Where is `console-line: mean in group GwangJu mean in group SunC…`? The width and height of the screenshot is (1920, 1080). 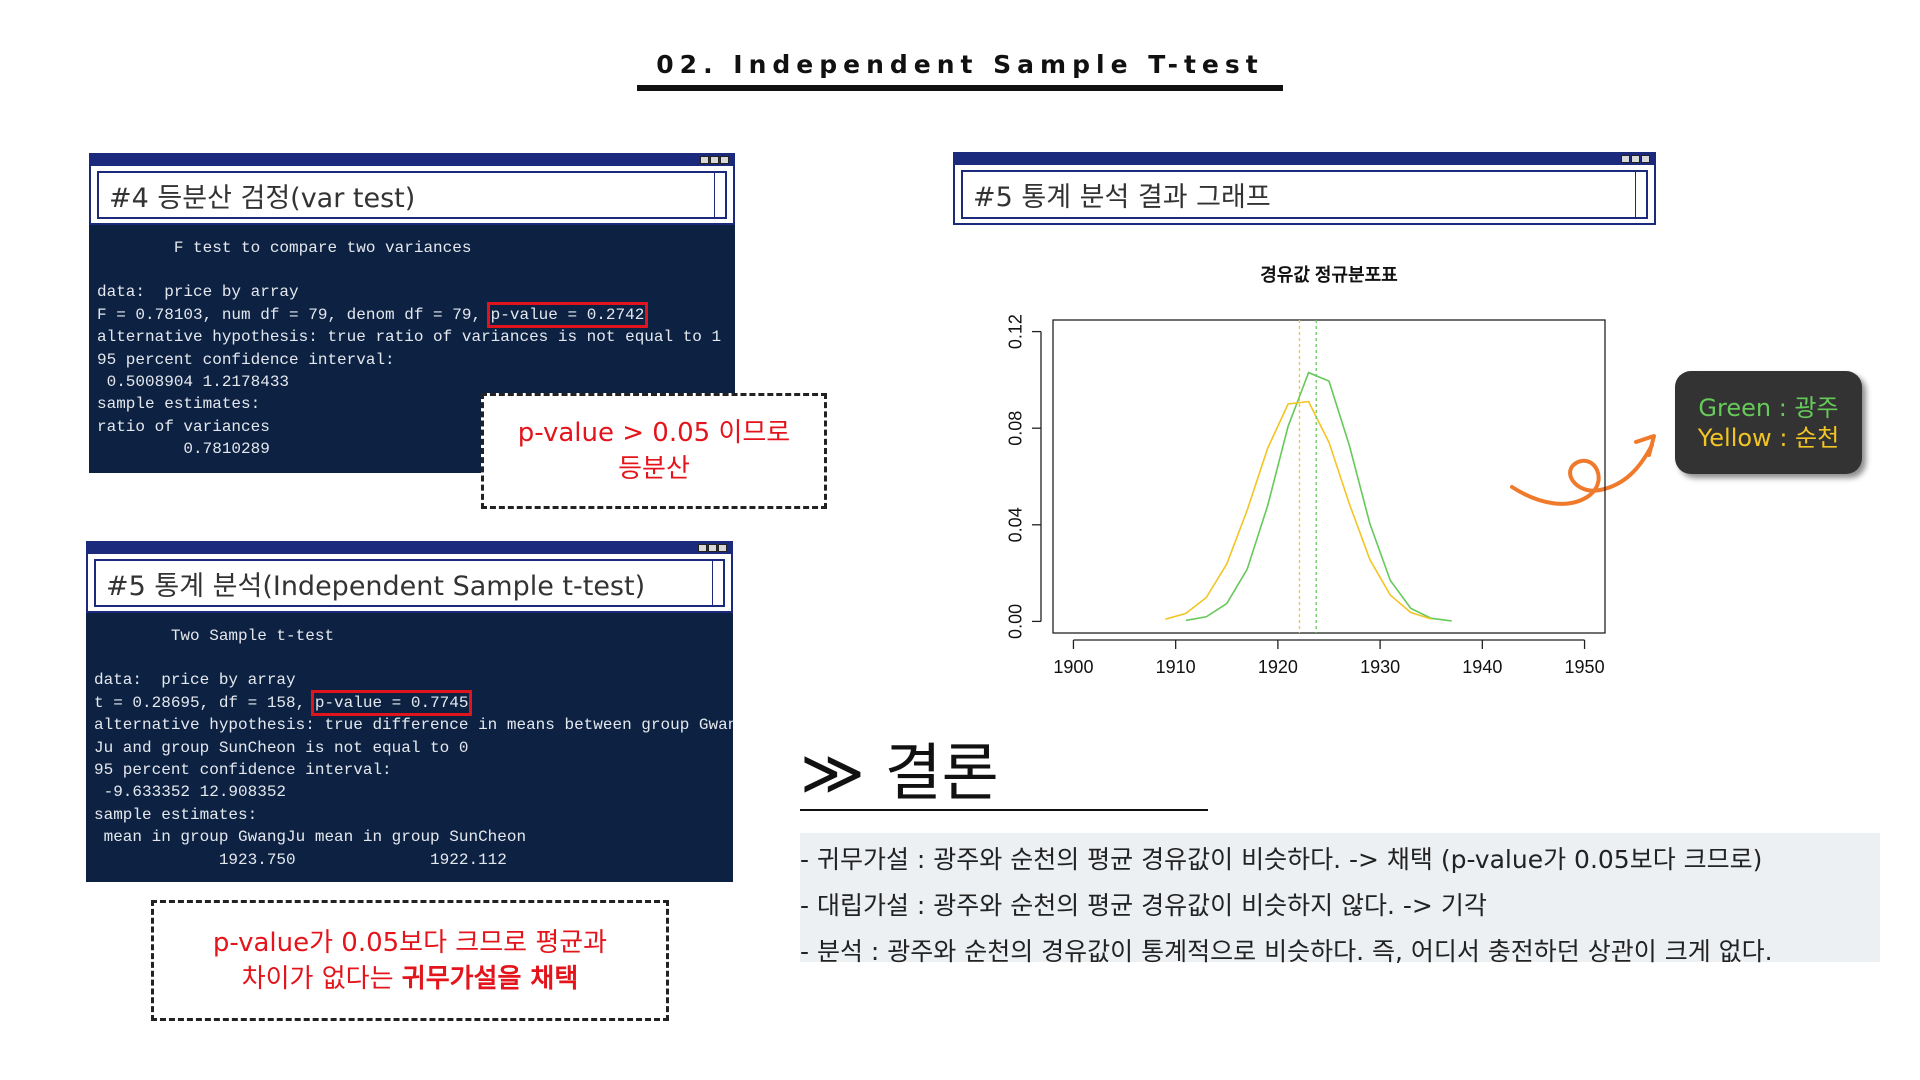 console-line: mean in group GwangJu mean in group SunC… is located at coordinates (310, 837).